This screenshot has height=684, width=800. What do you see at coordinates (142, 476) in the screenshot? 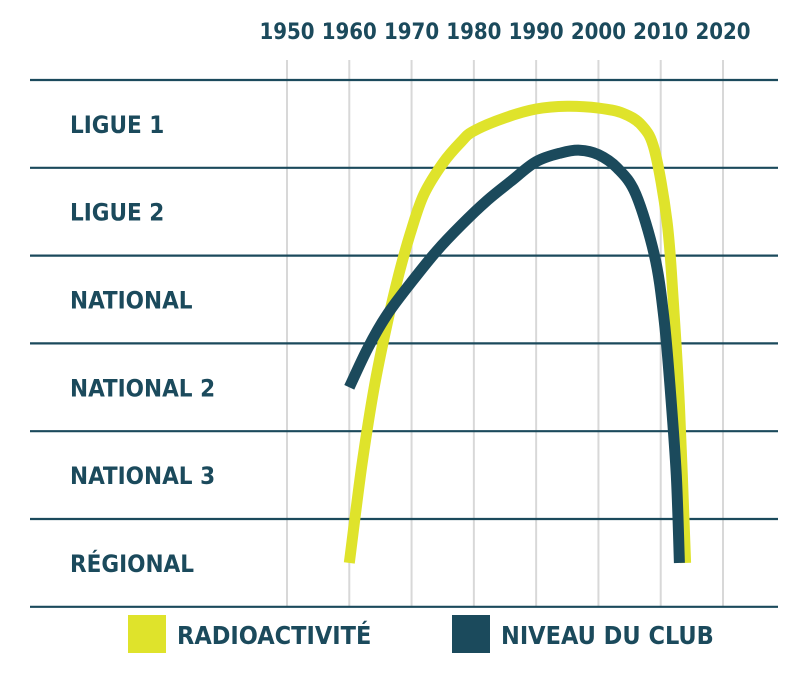
I see `y-tick-label: NATIONAL 3` at bounding box center [142, 476].